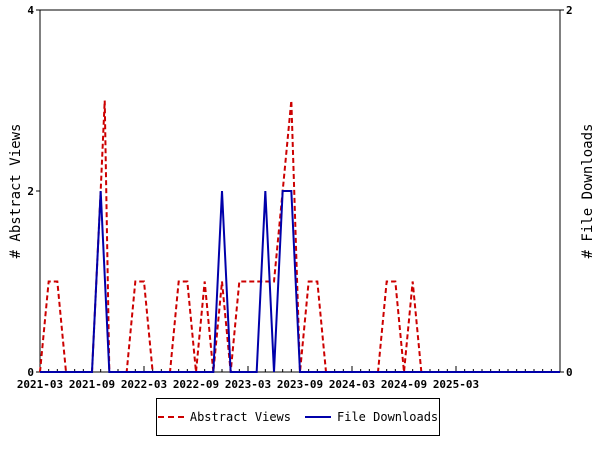  Describe the element at coordinates (30, 372) in the screenshot. I see `left-y-tick-label: 0` at that location.